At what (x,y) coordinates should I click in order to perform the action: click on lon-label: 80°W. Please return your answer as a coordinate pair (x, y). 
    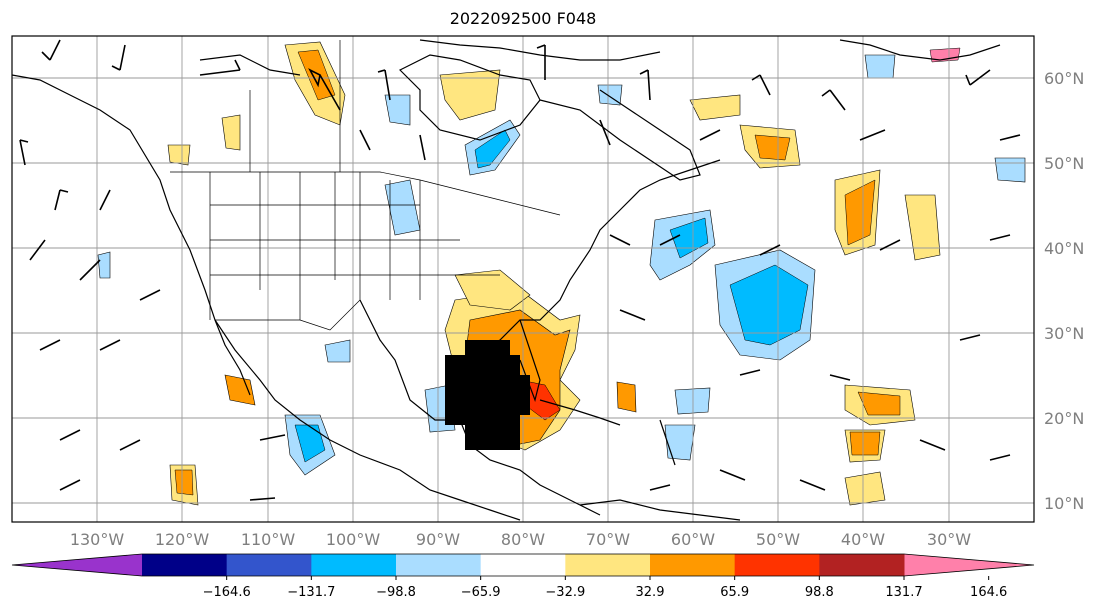
    Looking at the image, I should click on (523, 539).